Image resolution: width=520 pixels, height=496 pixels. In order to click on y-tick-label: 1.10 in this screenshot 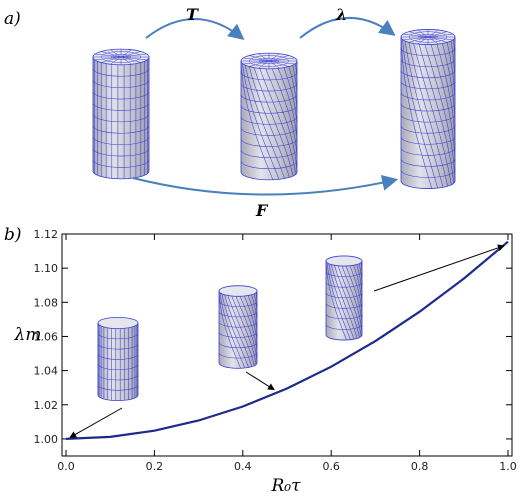, I will do `click(46, 268)`.